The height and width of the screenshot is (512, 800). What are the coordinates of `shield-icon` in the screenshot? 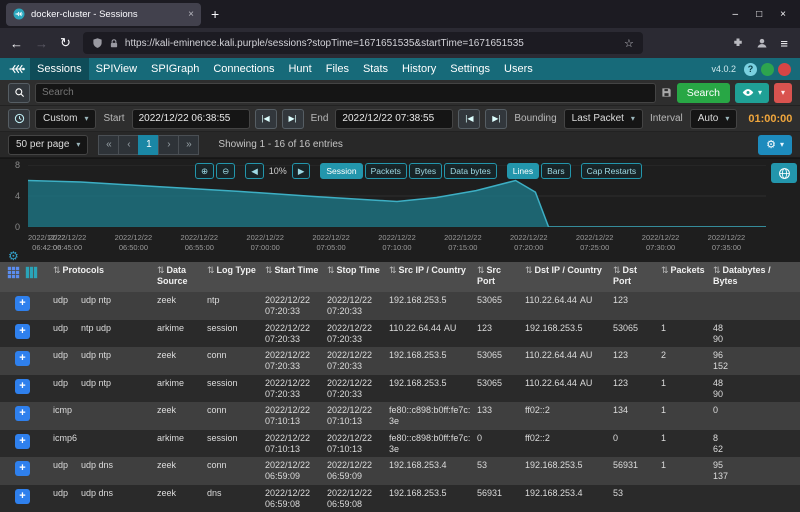 It's located at (97, 43).